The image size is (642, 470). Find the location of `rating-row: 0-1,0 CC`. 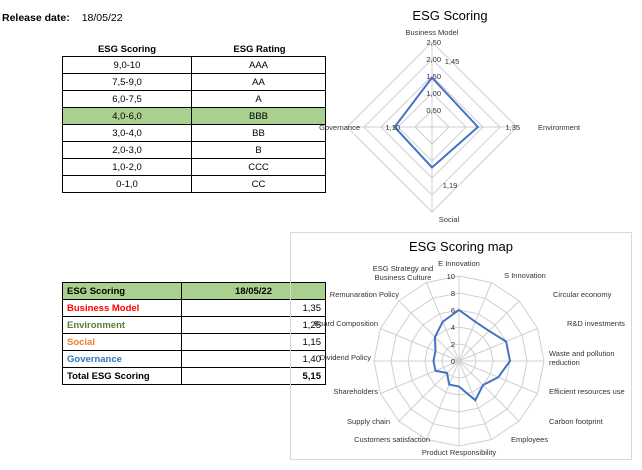

rating-row: 0-1,0 CC is located at coordinates (194, 184).